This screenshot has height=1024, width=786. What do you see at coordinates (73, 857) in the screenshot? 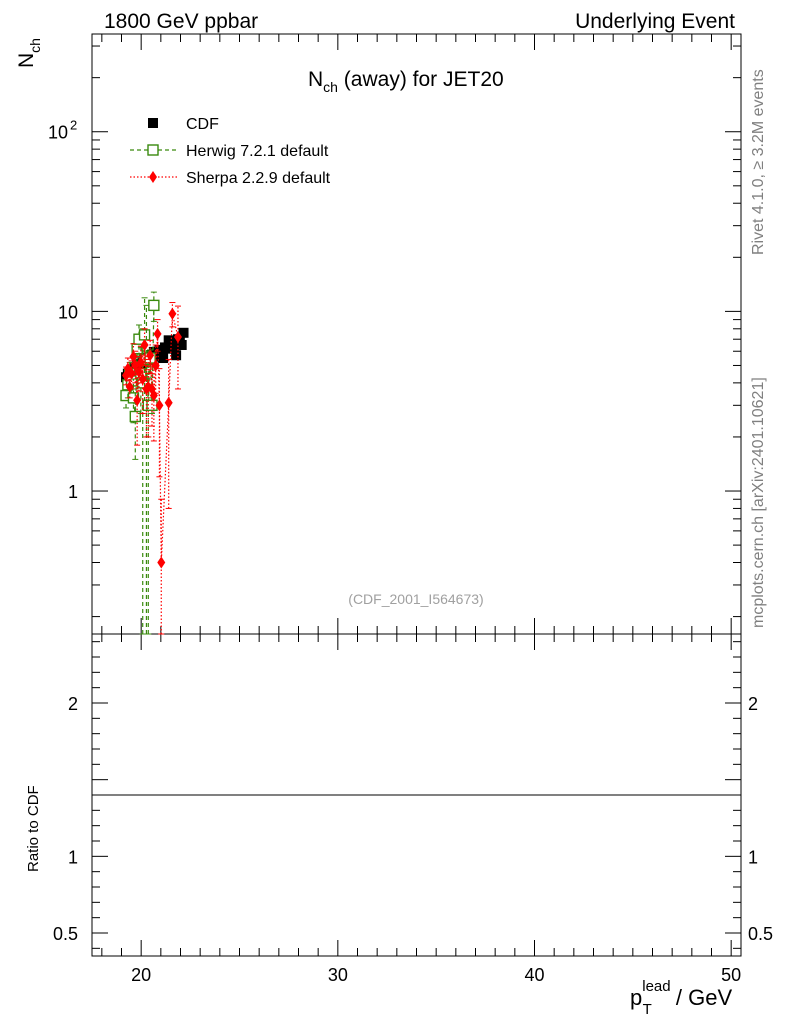
I see `ratio-y-tick-label: 1` at bounding box center [73, 857].